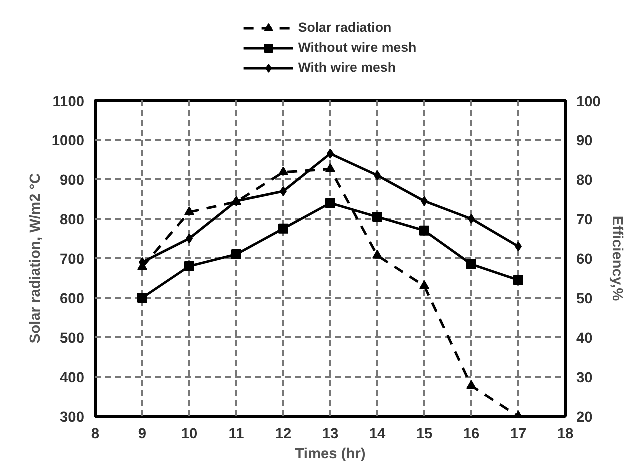  Describe the element at coordinates (72, 378) in the screenshot. I see `y-tick-label: 400` at that location.